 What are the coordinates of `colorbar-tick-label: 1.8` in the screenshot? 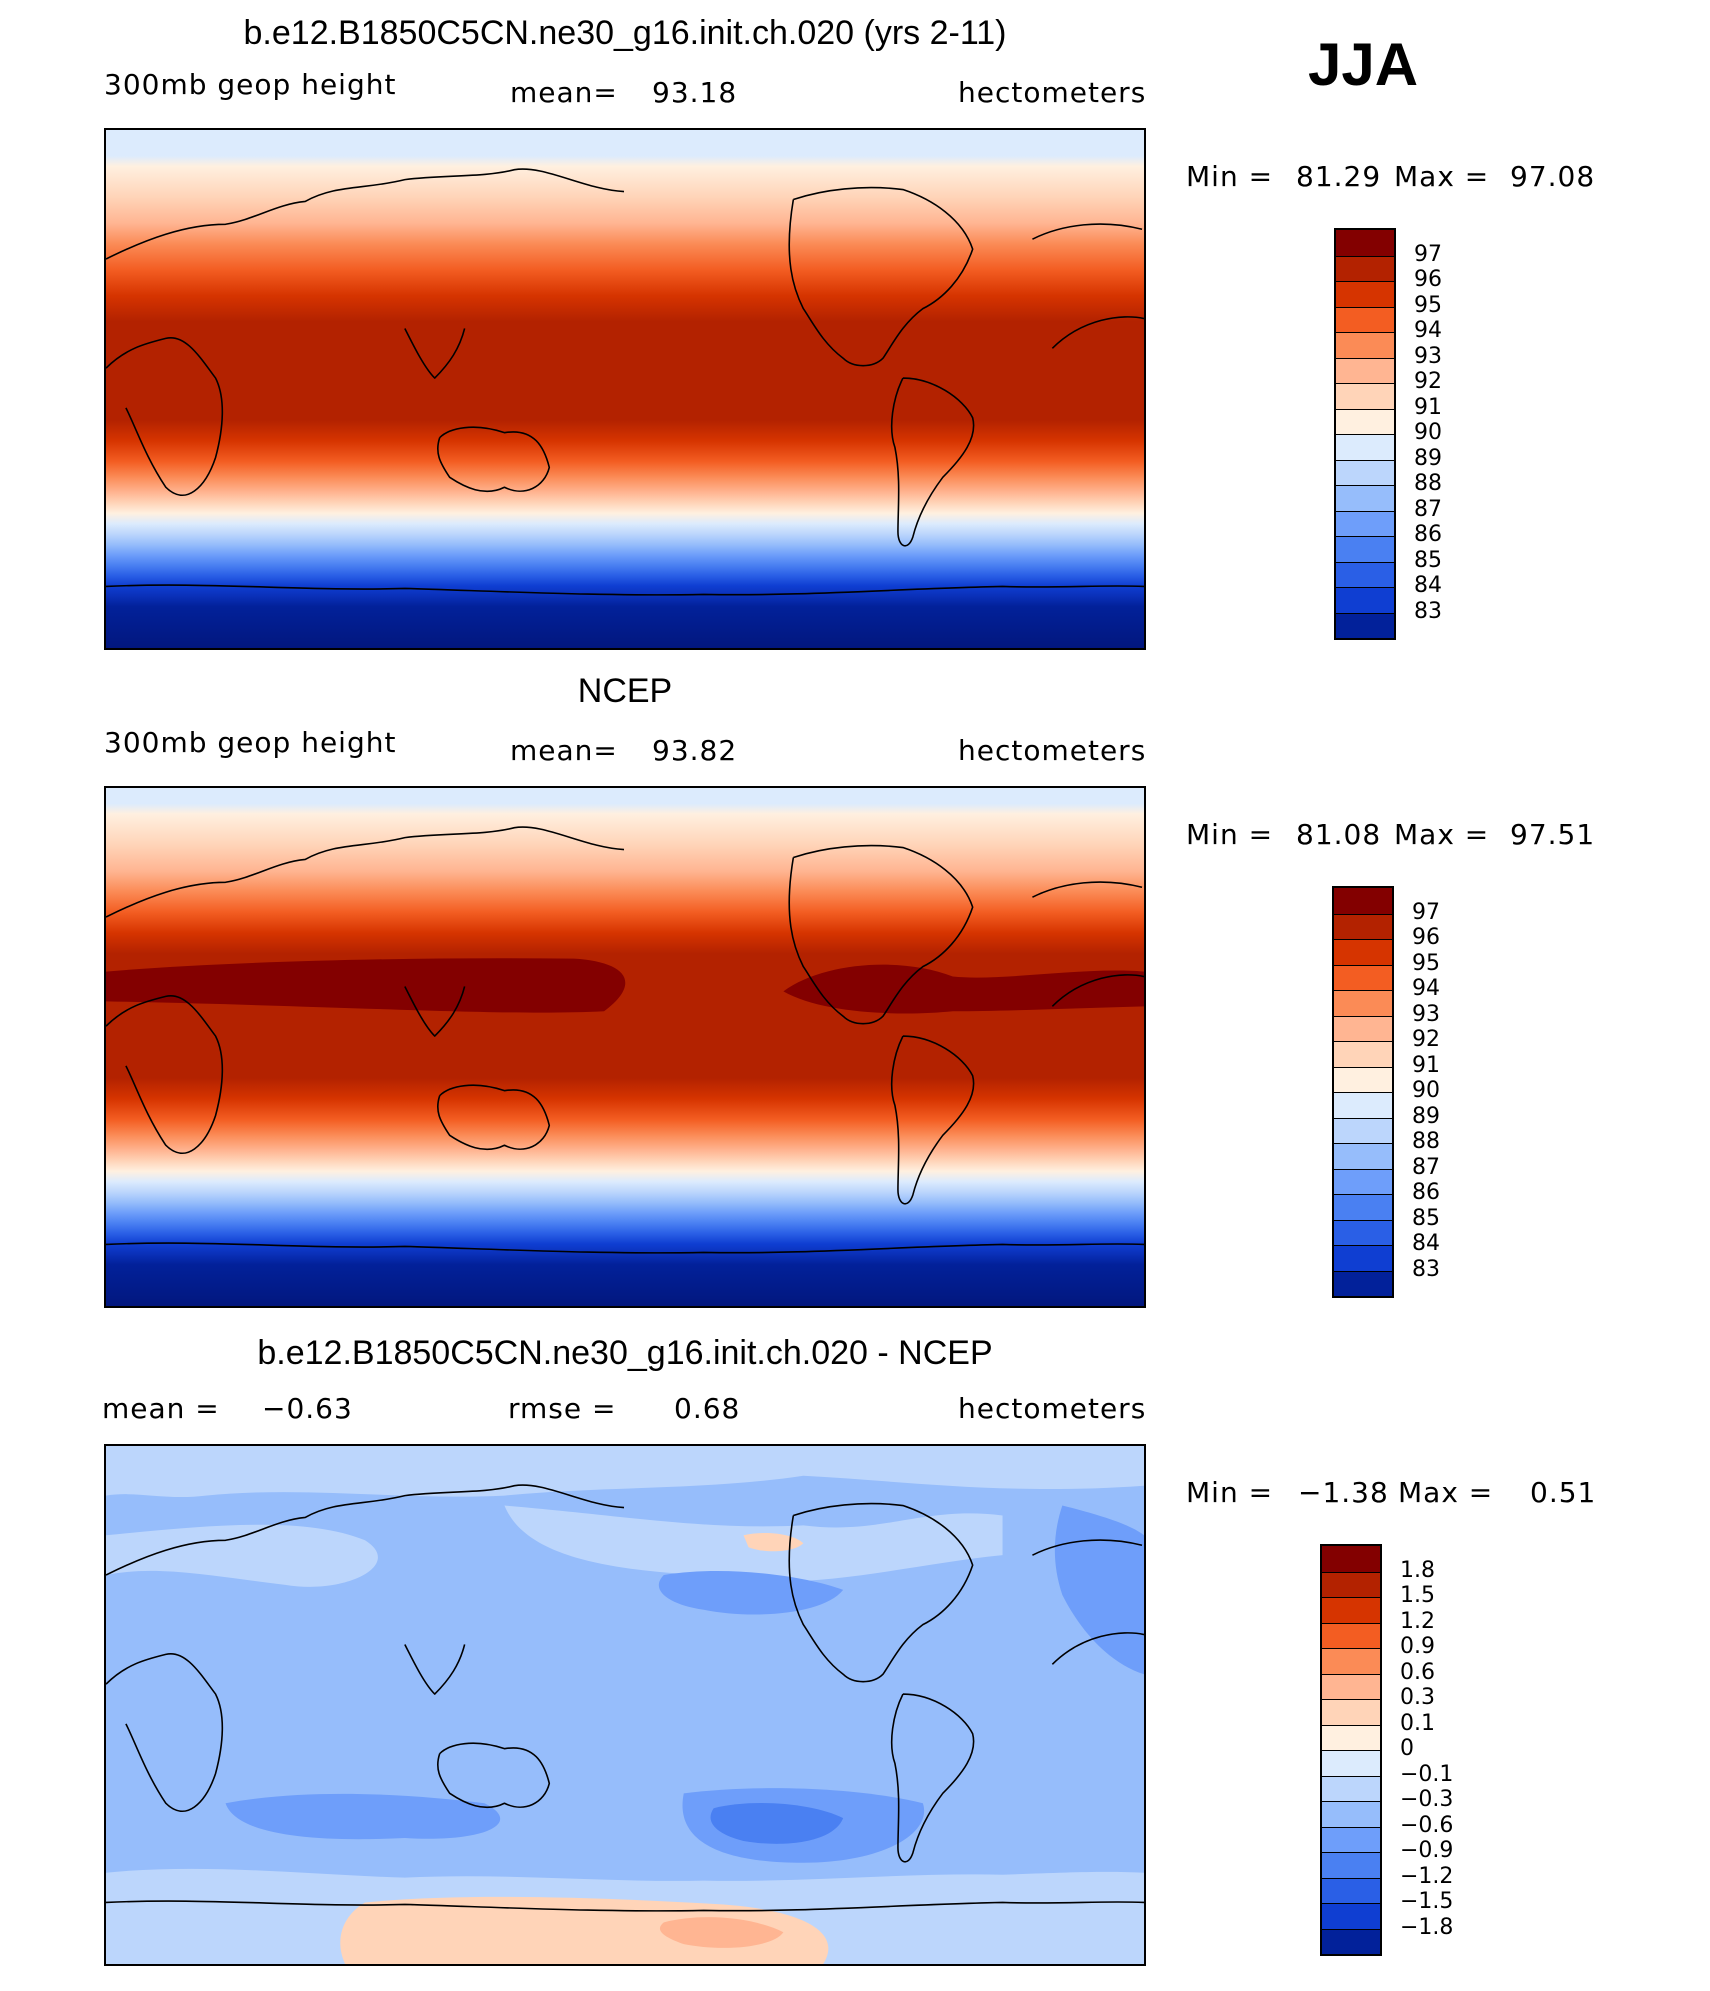 It's located at (1417, 1570).